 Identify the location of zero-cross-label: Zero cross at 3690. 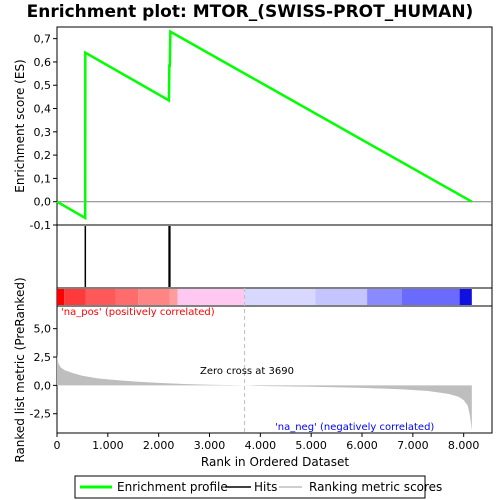
(247, 371).